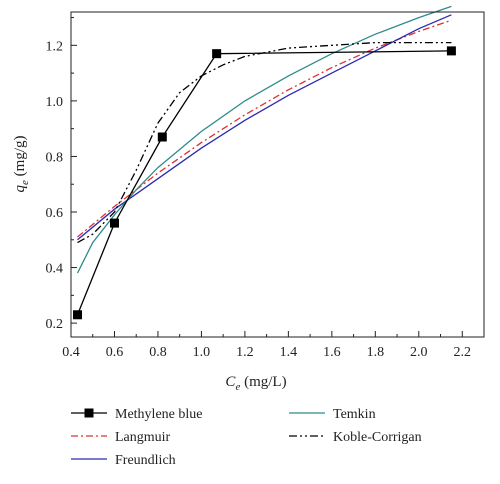  Describe the element at coordinates (25, 182) in the screenshot. I see `y-axis-label-sub: e` at that location.